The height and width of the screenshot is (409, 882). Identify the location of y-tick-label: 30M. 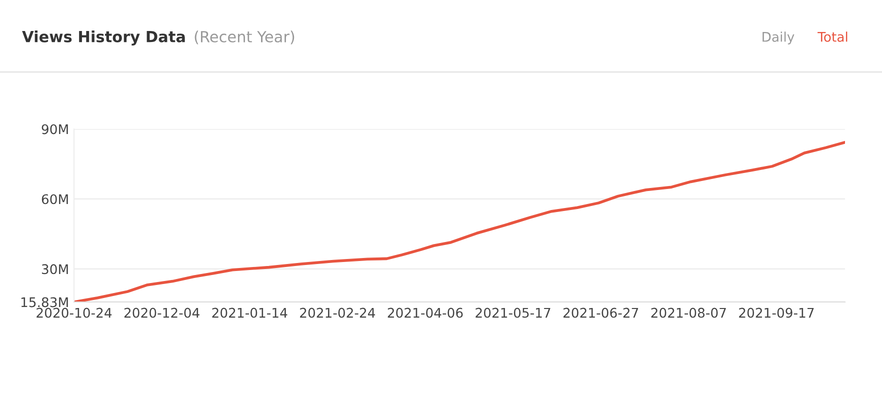
(55, 269).